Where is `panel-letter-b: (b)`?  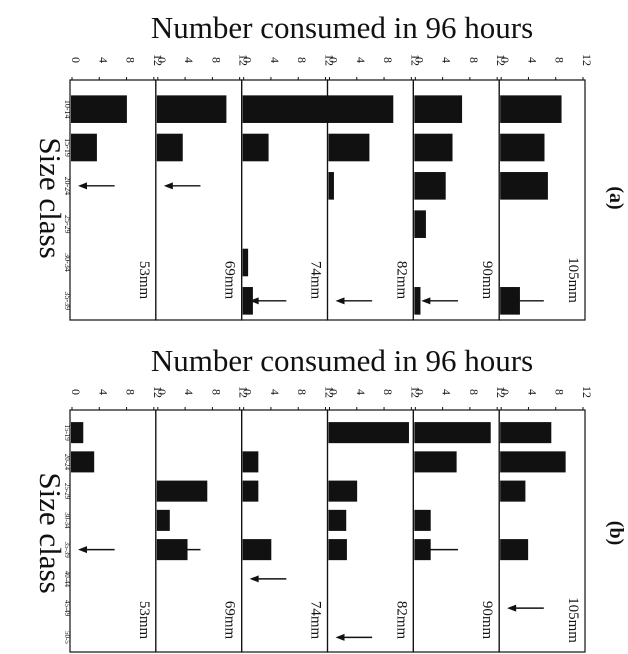
panel-letter-b: (b) is located at coordinates (616, 533).